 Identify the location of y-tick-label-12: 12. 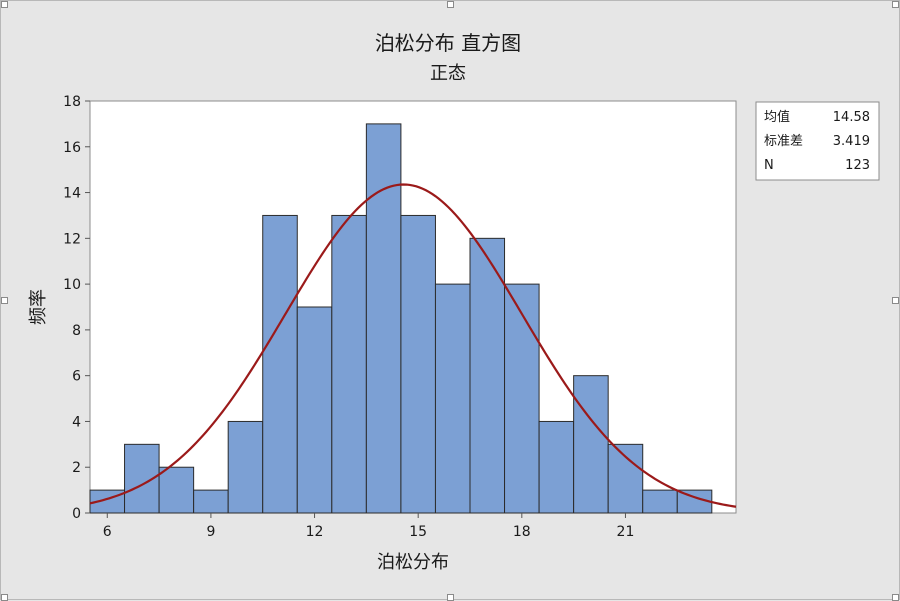
(72, 239).